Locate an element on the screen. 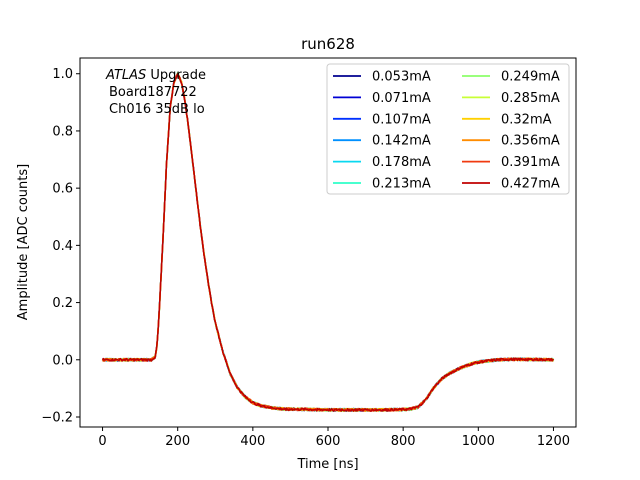 The height and width of the screenshot is (480, 640). y-tick-label: 0.0 is located at coordinates (62, 360).